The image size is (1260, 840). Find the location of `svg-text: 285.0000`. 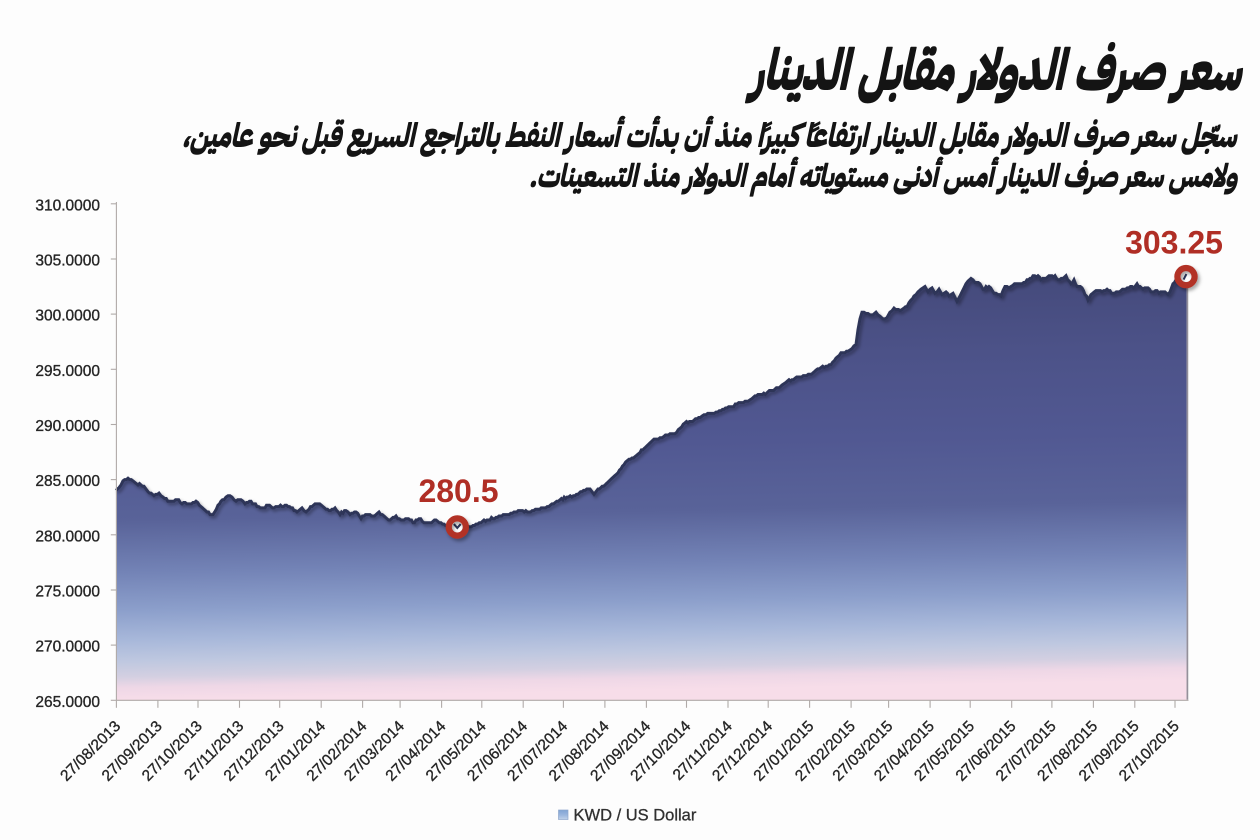

svg-text: 285.0000 is located at coordinates (67, 481).